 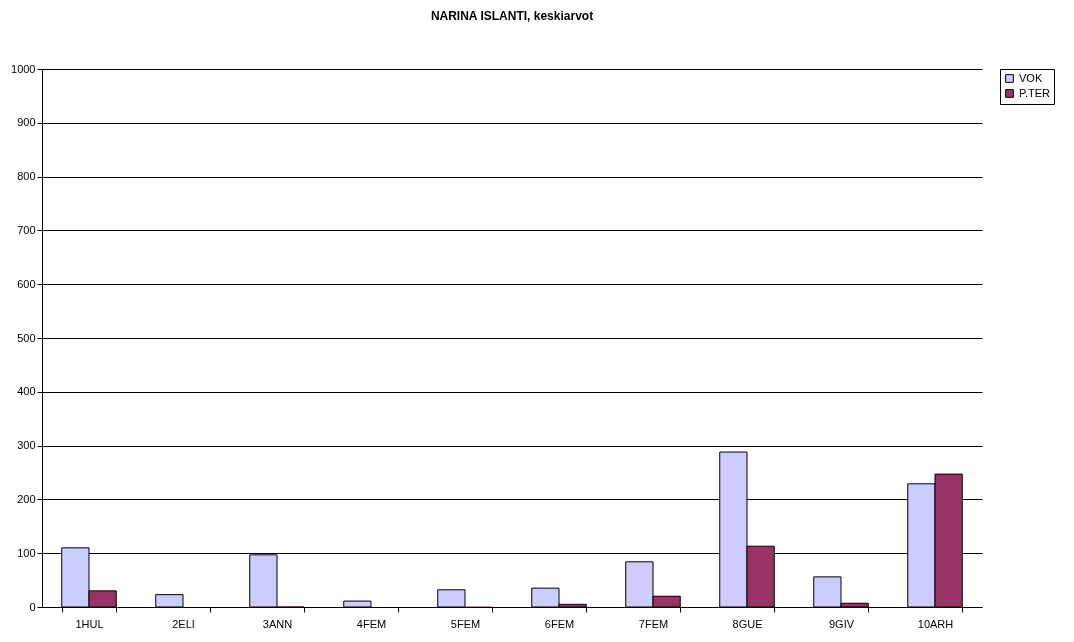 What do you see at coordinates (26, 445) in the screenshot?
I see `y-tick-label: 300` at bounding box center [26, 445].